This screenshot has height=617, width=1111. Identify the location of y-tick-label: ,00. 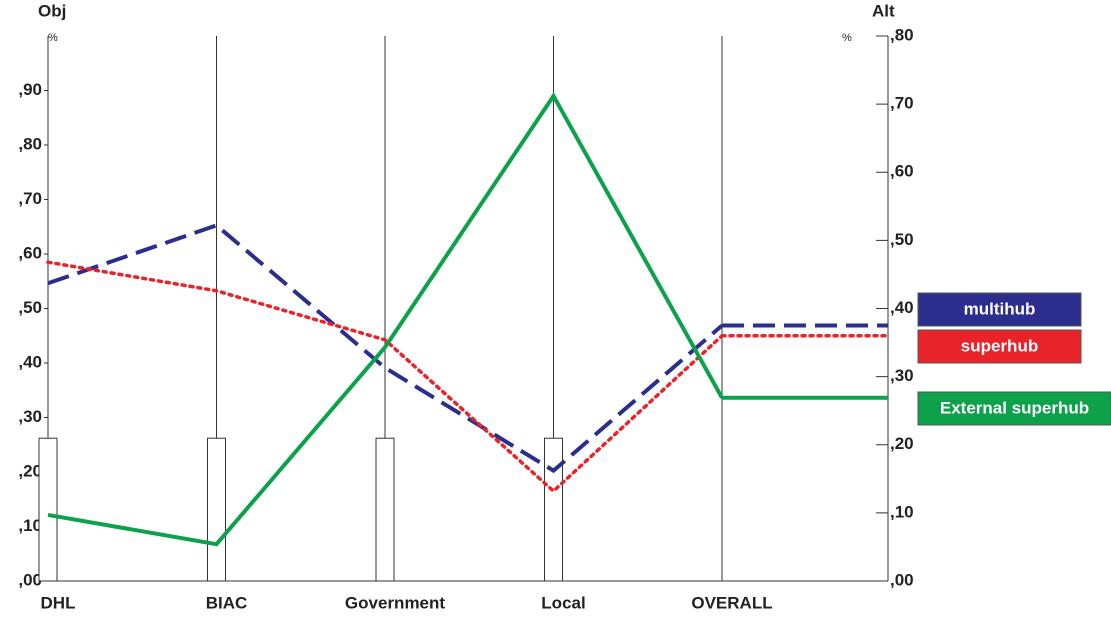
(30, 579).